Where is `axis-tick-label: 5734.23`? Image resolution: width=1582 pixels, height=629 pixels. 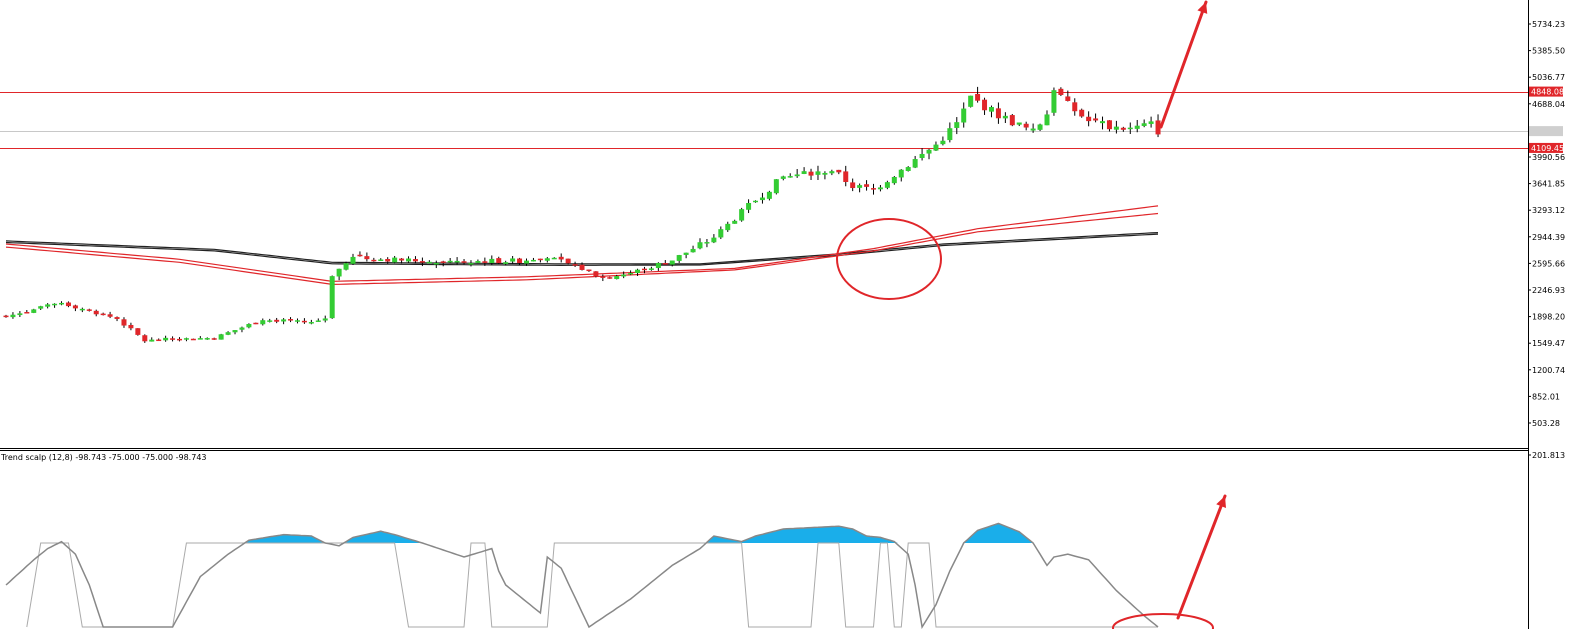 axis-tick-label: 5734.23 is located at coordinates (1548, 24).